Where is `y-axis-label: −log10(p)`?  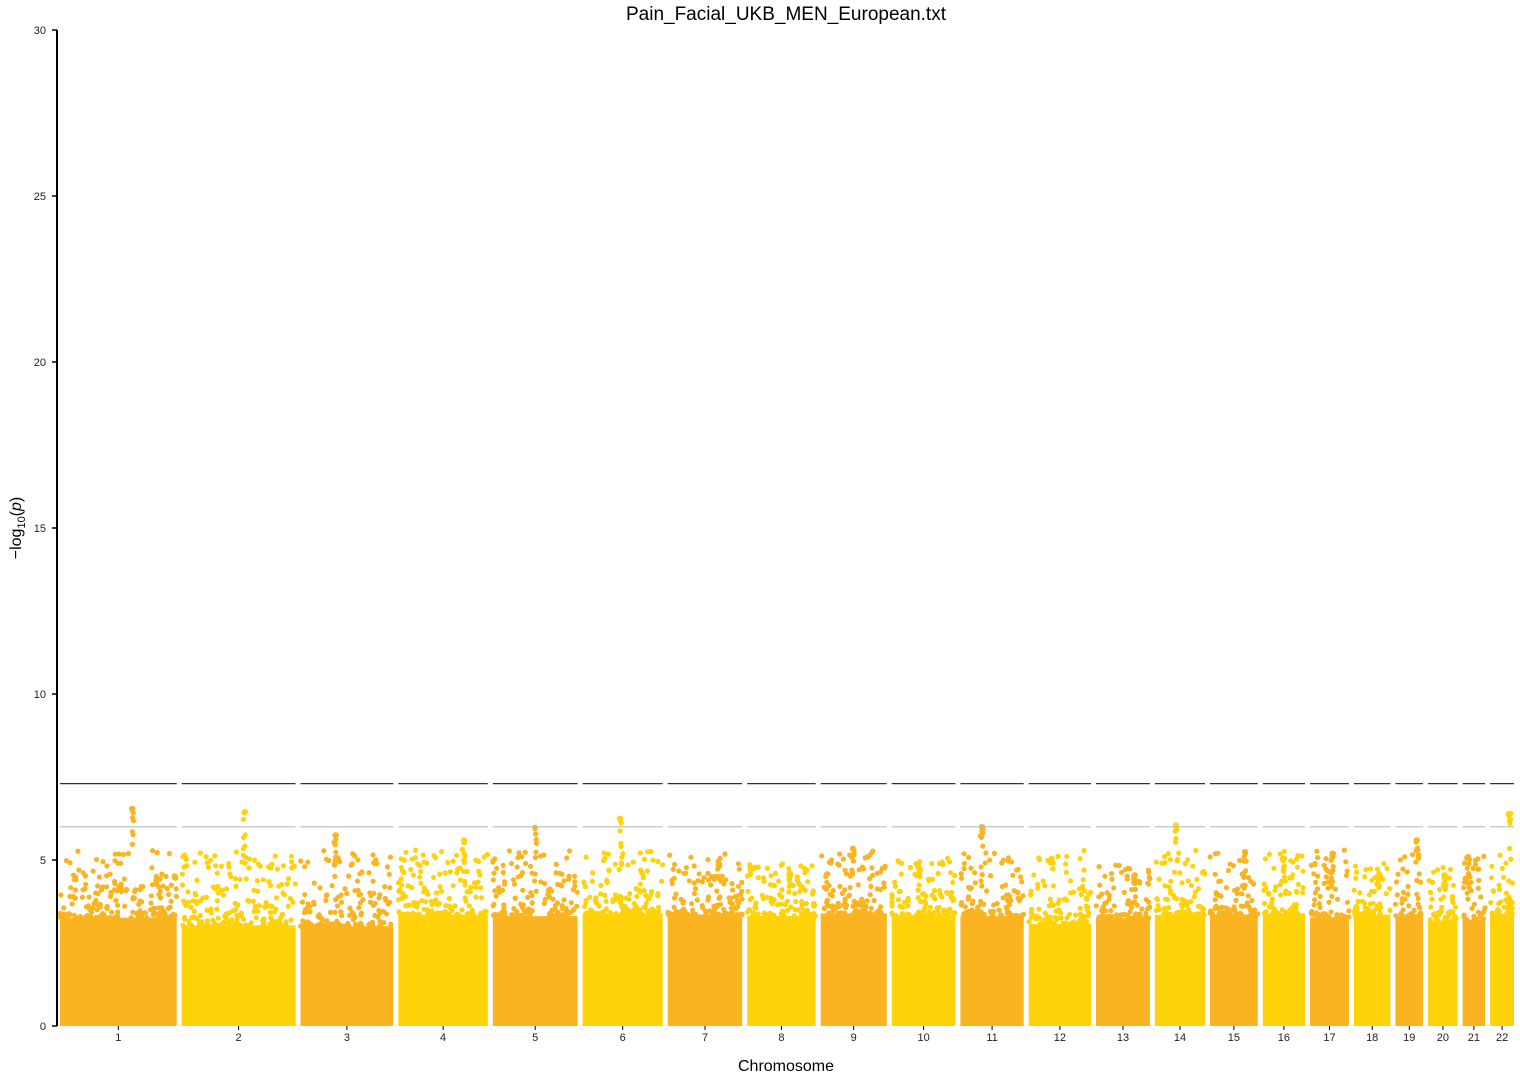
y-axis-label: −log10(p) is located at coordinates (18, 528).